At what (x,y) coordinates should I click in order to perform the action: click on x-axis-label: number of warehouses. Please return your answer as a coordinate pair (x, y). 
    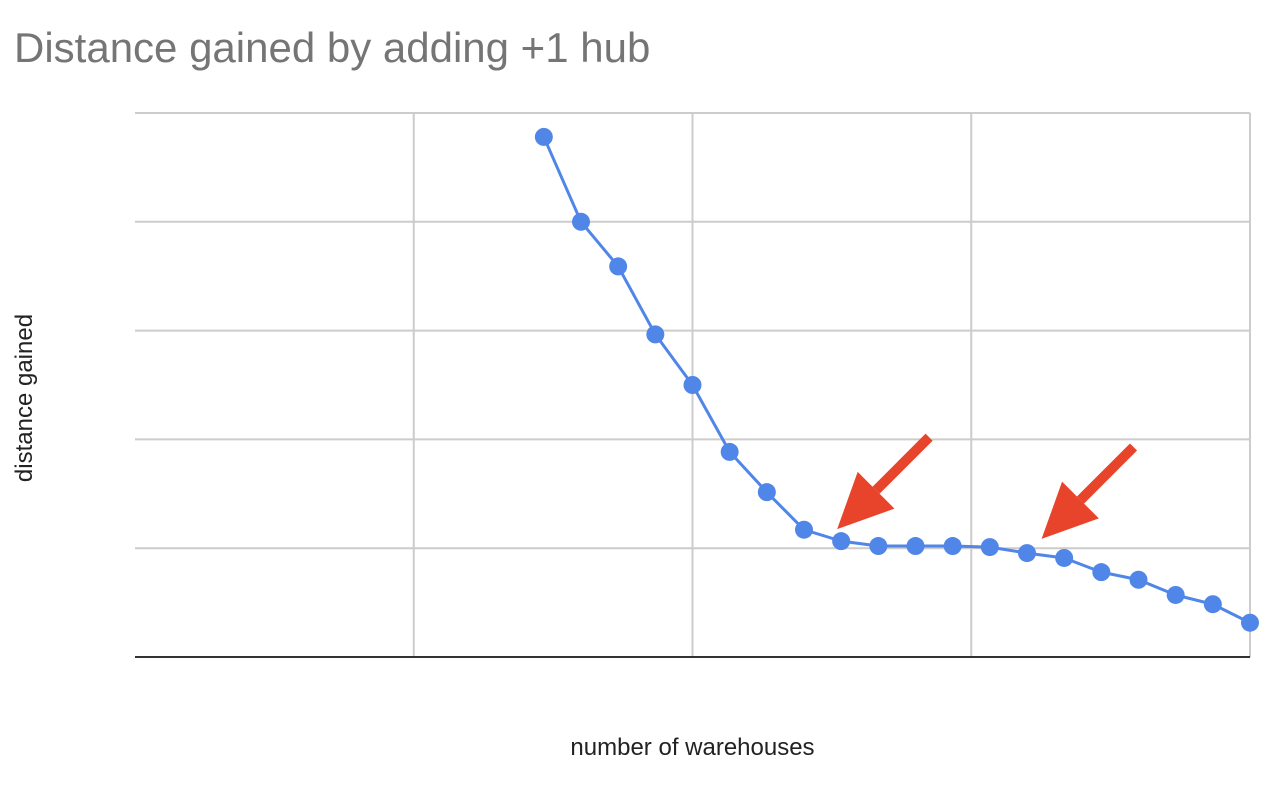
    Looking at the image, I should click on (692, 747).